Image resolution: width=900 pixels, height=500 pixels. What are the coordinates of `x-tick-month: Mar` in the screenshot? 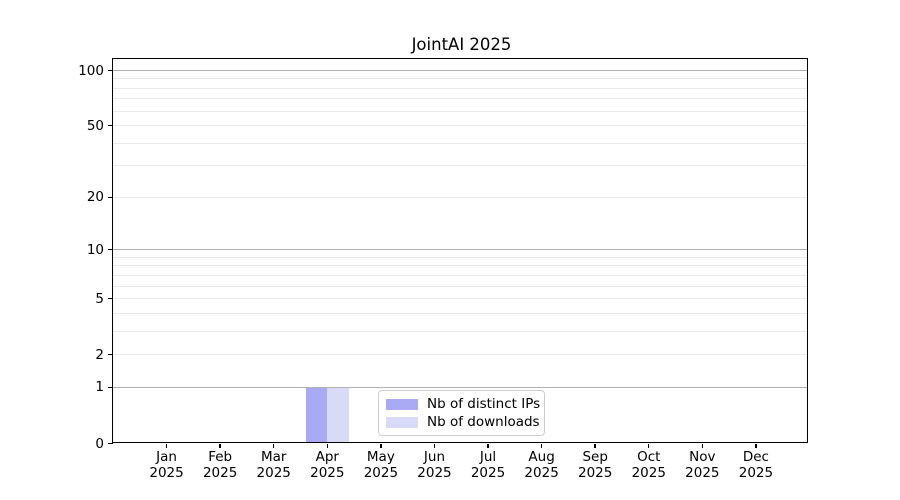 It's located at (273, 457).